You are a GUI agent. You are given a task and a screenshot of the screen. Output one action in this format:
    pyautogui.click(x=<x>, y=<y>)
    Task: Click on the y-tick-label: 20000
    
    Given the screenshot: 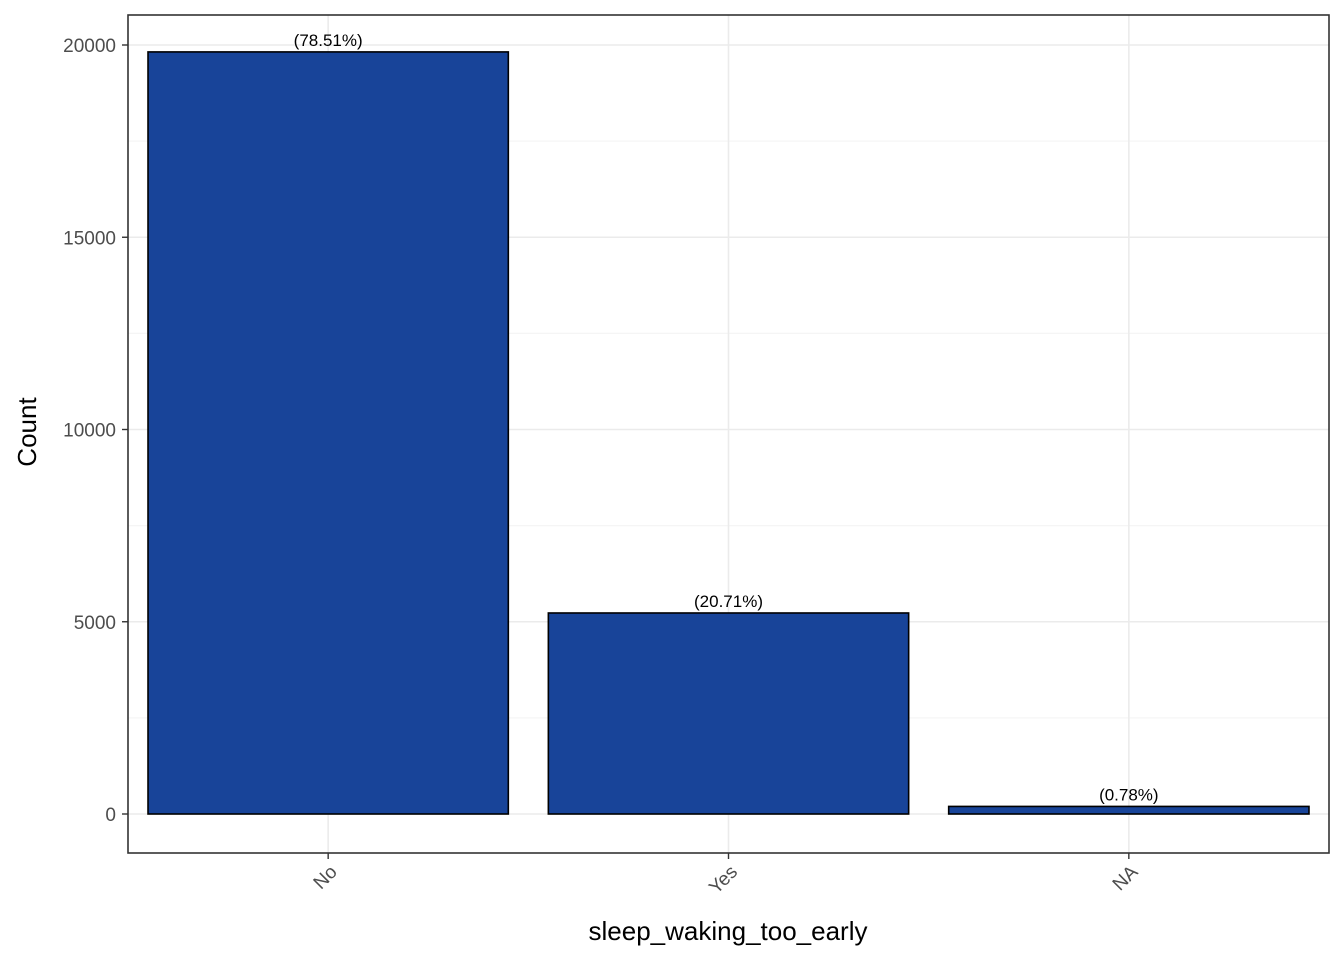 What is the action you would take?
    pyautogui.click(x=89, y=46)
    